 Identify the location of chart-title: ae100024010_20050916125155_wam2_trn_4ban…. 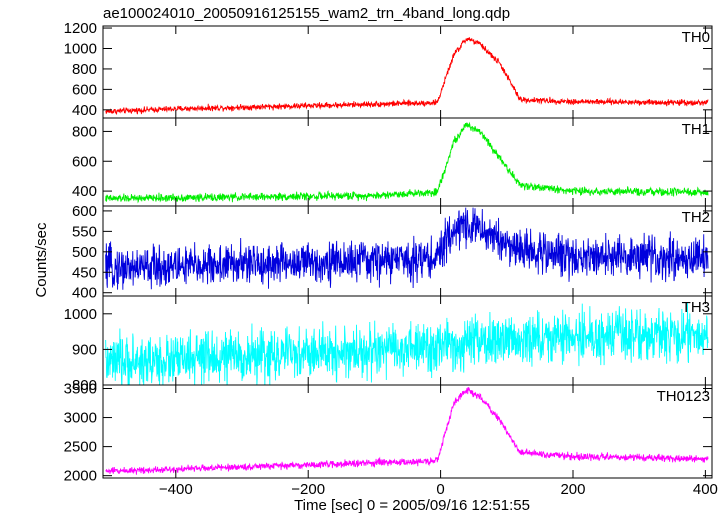
(306, 13).